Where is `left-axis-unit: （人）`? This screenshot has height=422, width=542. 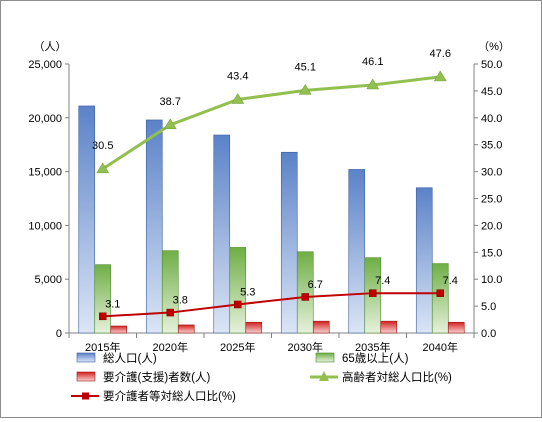
left-axis-unit: （人） is located at coordinates (50, 46).